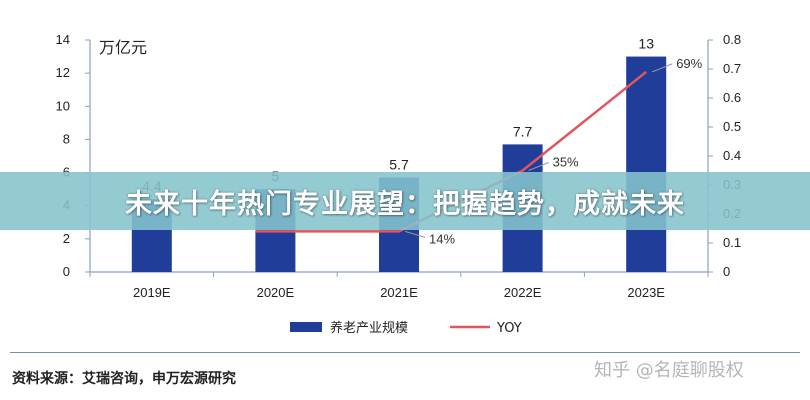  What do you see at coordinates (646, 44) in the screenshot?
I see `bar-value-label: 13` at bounding box center [646, 44].